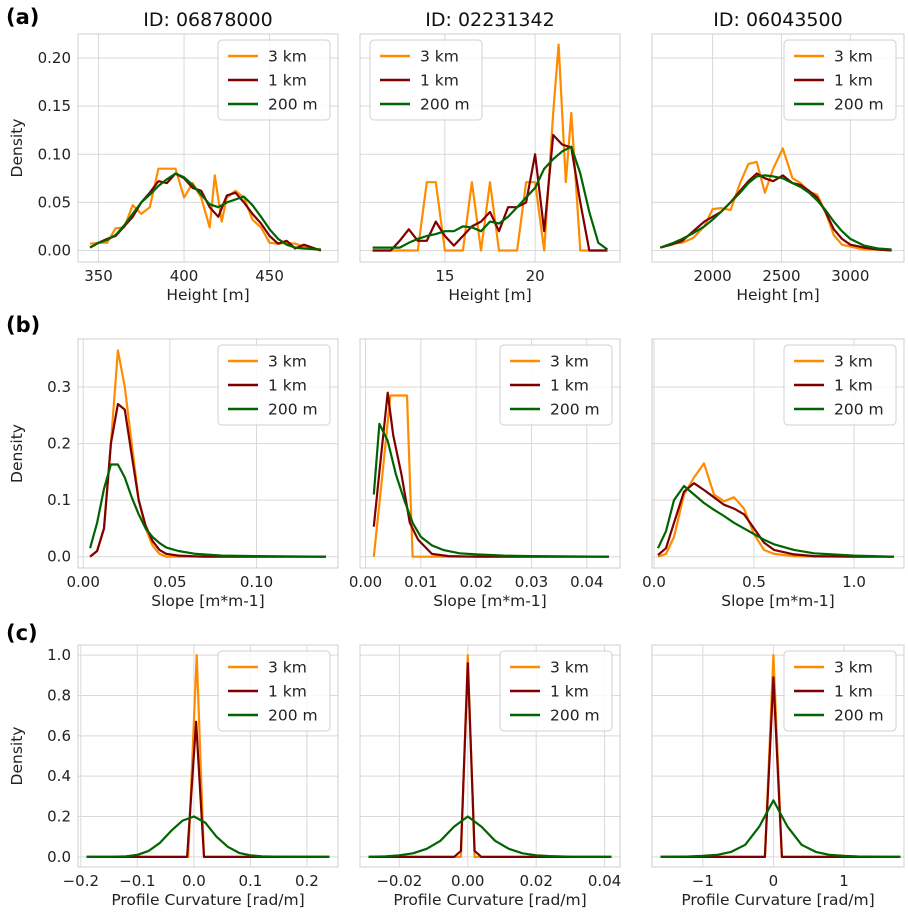  What do you see at coordinates (17, 756) in the screenshot?
I see `chart-2-0-ylabel: Density` at bounding box center [17, 756].